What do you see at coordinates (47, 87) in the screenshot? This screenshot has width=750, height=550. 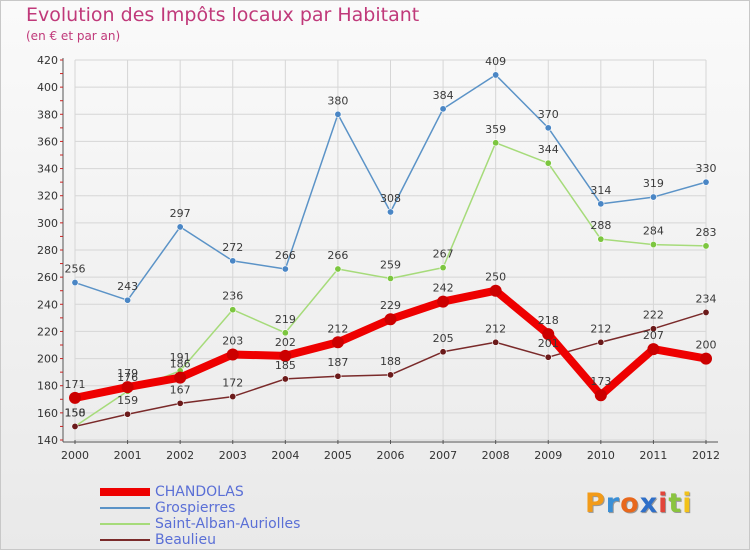 I see `y-tick-label-400: 400` at bounding box center [47, 87].